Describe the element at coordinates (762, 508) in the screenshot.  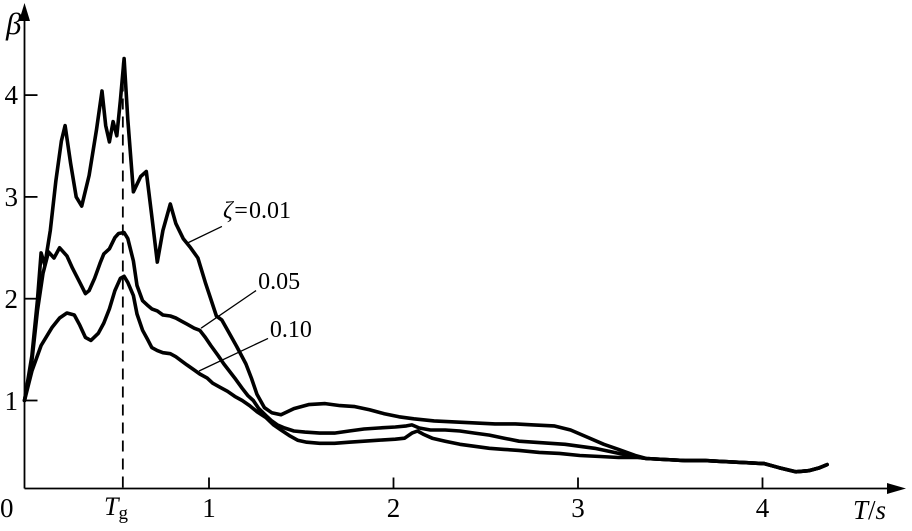
I see `x-tick-label-4: 4` at that location.